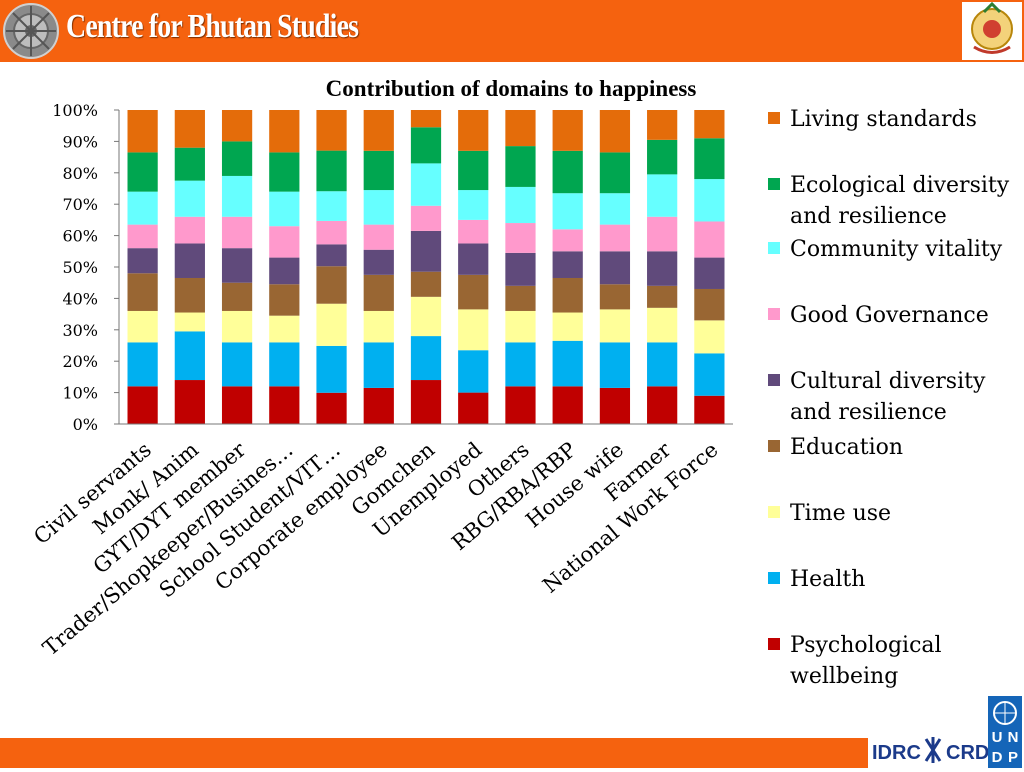  Describe the element at coordinates (75, 110) in the screenshot. I see `y-tick-label: 100%` at that location.